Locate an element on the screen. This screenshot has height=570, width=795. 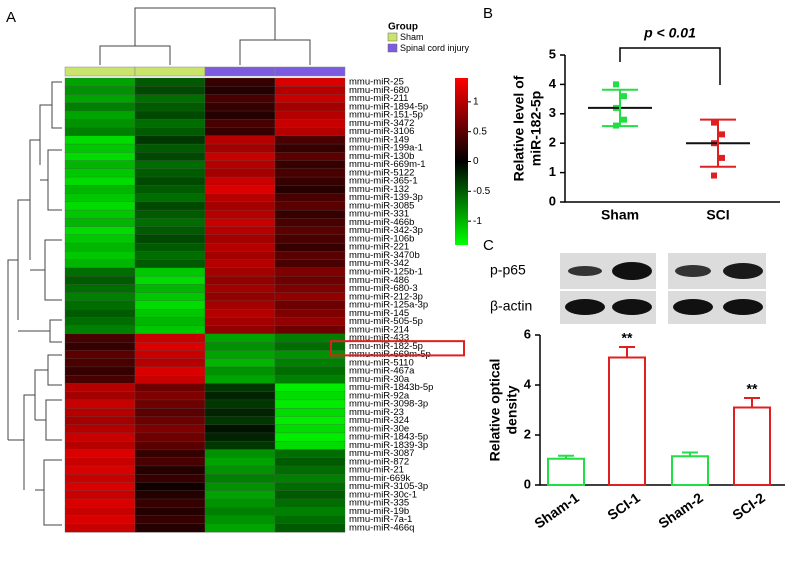
significance: ** is located at coordinates (627, 338).